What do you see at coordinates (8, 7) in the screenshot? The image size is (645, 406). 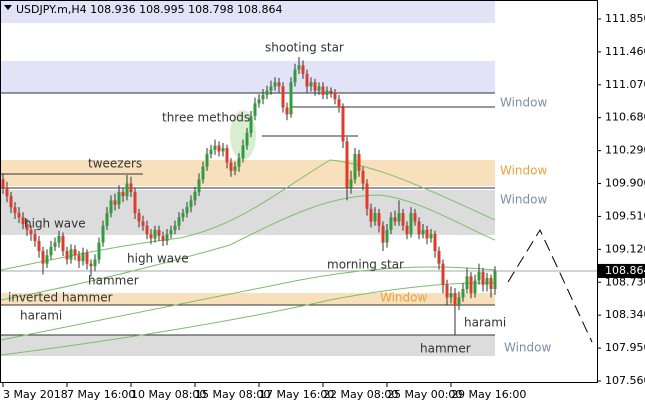 I see `menu-arrow` at bounding box center [8, 7].